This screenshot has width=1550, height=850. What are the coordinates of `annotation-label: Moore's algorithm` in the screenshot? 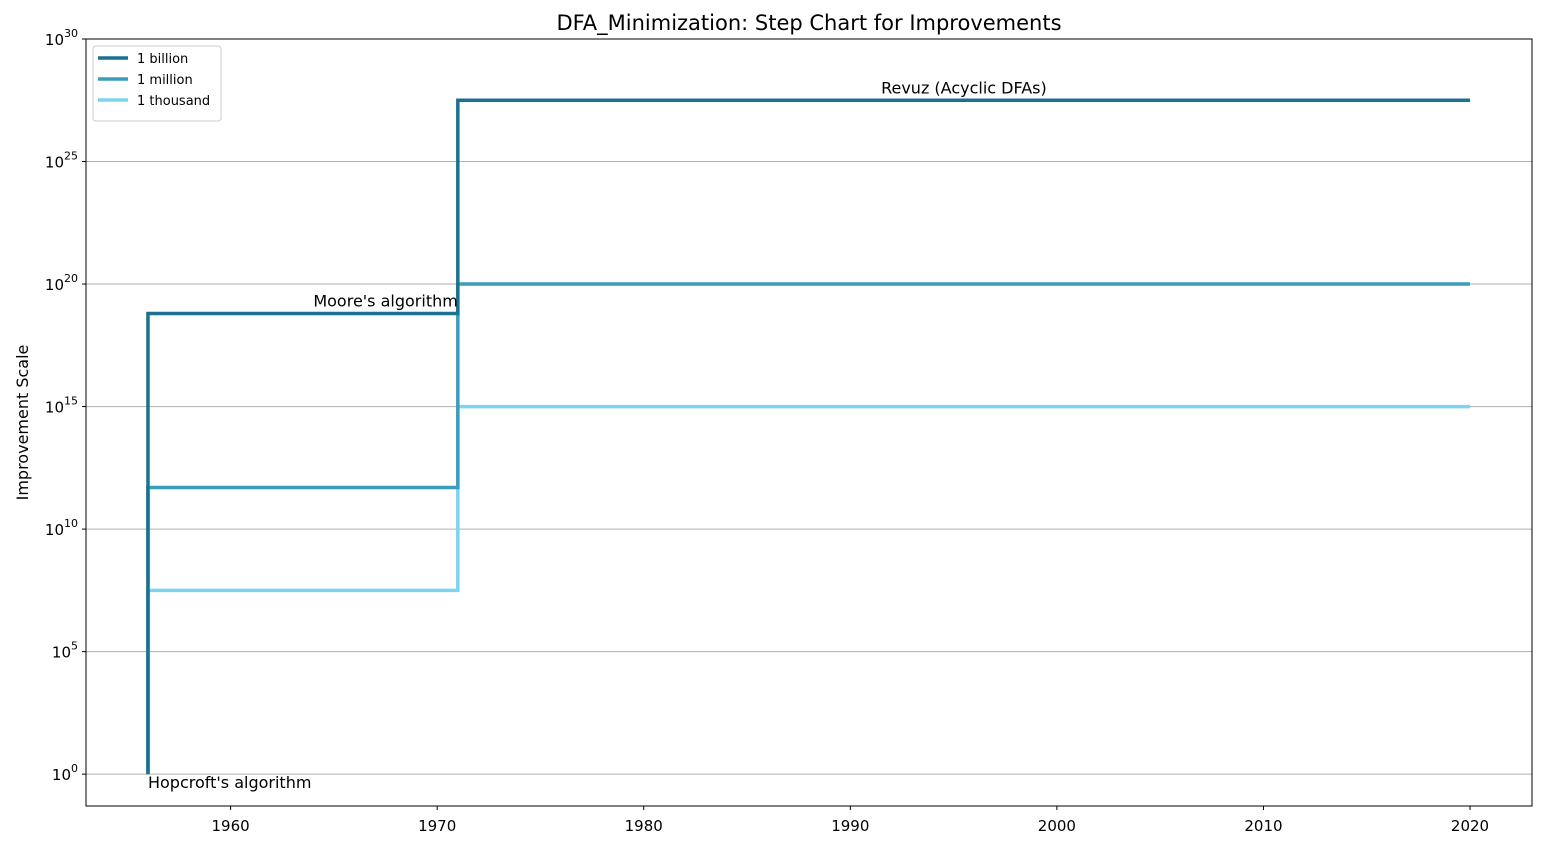 It's located at (385, 300).